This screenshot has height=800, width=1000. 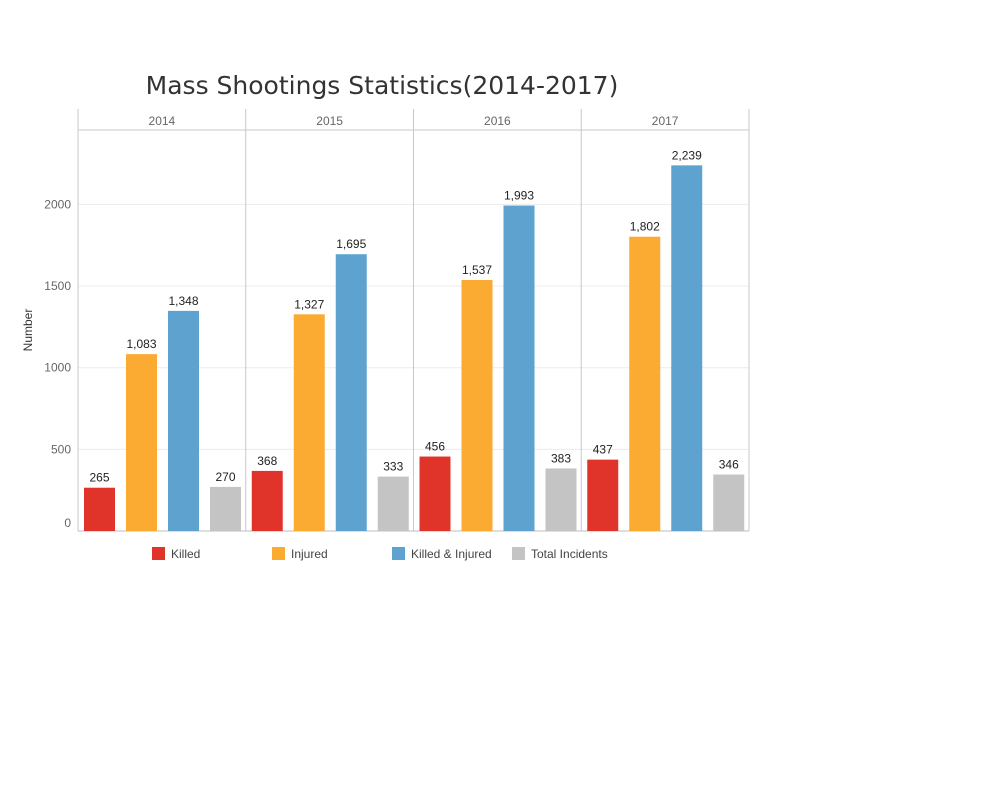 What do you see at coordinates (561, 499) in the screenshot?
I see `bar-total-incidents-2016` at bounding box center [561, 499].